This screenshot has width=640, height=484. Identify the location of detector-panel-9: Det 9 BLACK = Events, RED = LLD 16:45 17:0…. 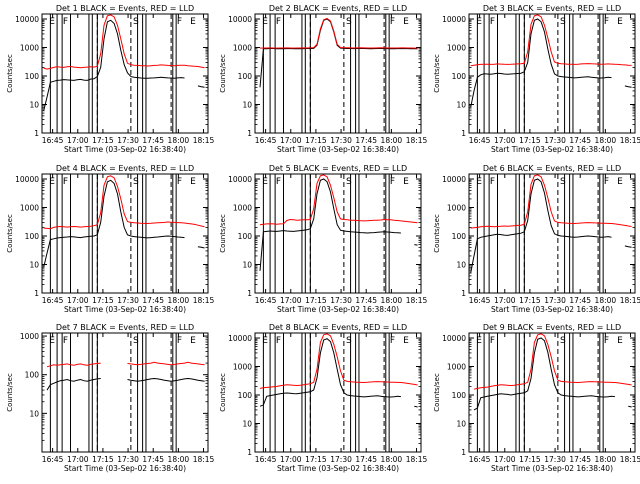
(536, 398).